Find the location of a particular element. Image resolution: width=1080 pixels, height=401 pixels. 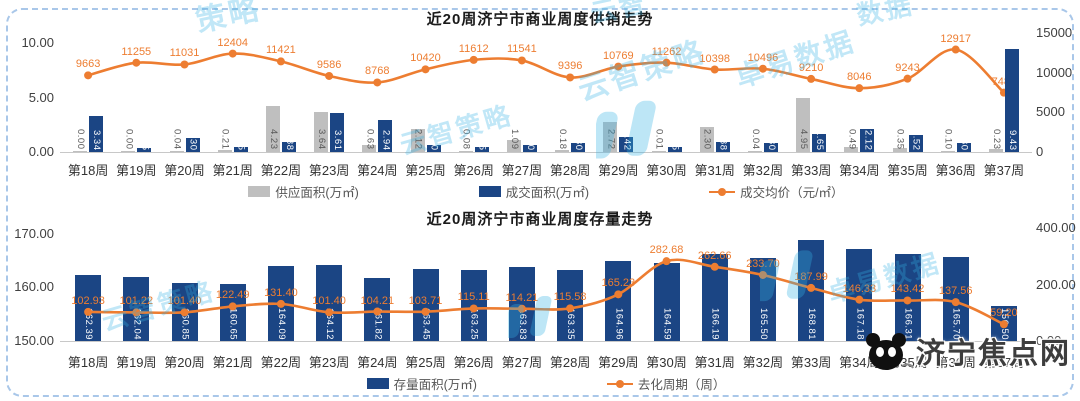

line-value-label: 12404 is located at coordinates (232, 42).